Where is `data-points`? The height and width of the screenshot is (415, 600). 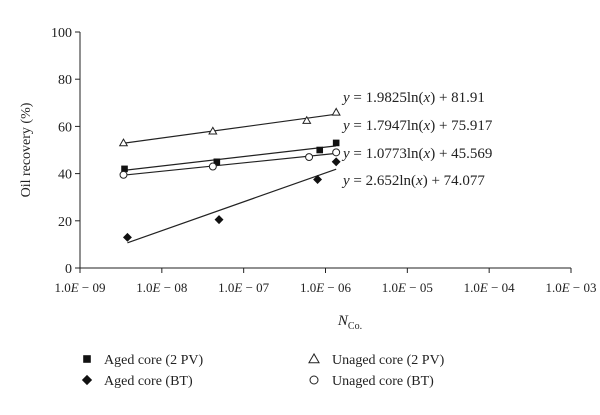
data-points is located at coordinates (229, 174).